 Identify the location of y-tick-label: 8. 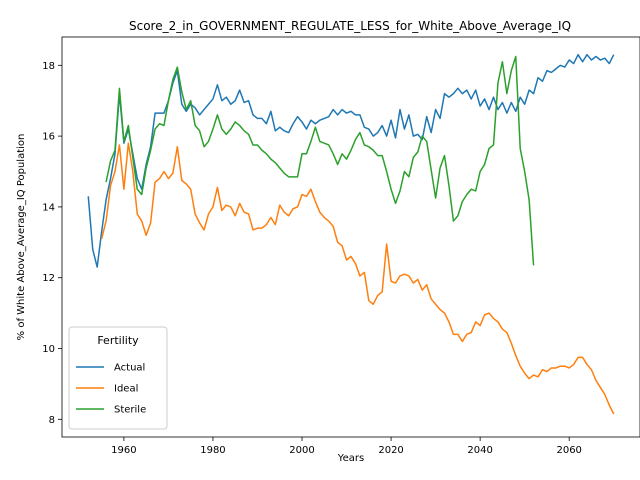
(52, 420).